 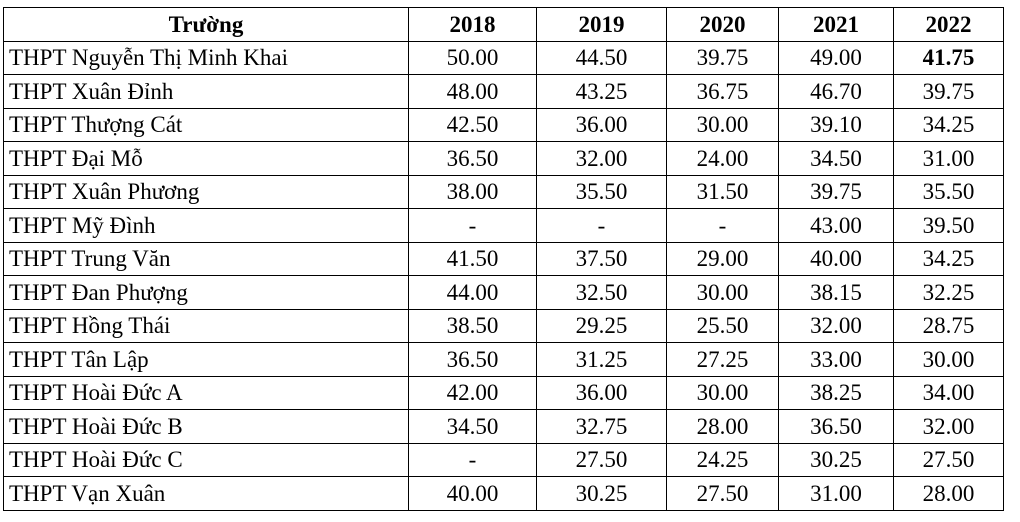 I want to click on score-cell: 38.25, so click(x=836, y=392).